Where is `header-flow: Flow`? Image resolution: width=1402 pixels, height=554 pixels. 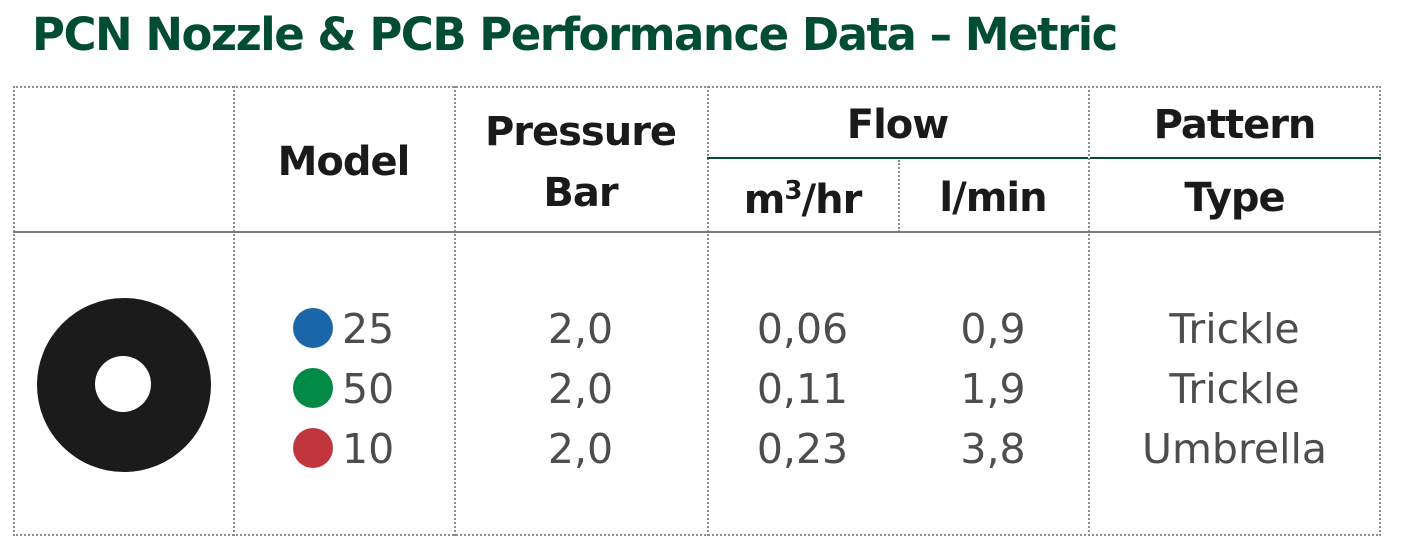 header-flow: Flow is located at coordinates (897, 125).